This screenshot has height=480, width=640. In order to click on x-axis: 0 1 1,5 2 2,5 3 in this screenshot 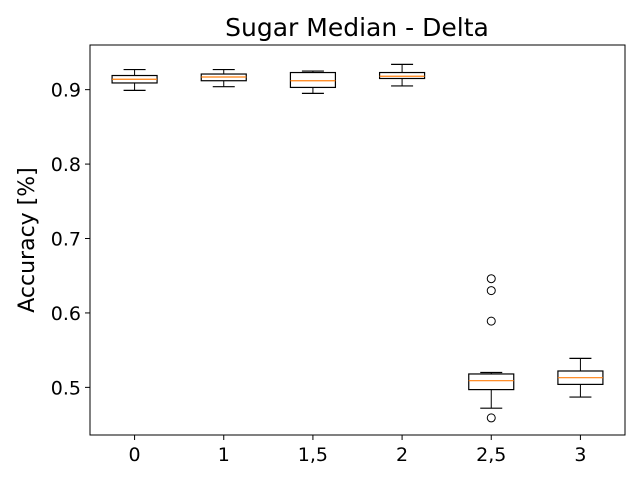, I will do `click(357, 450)`.